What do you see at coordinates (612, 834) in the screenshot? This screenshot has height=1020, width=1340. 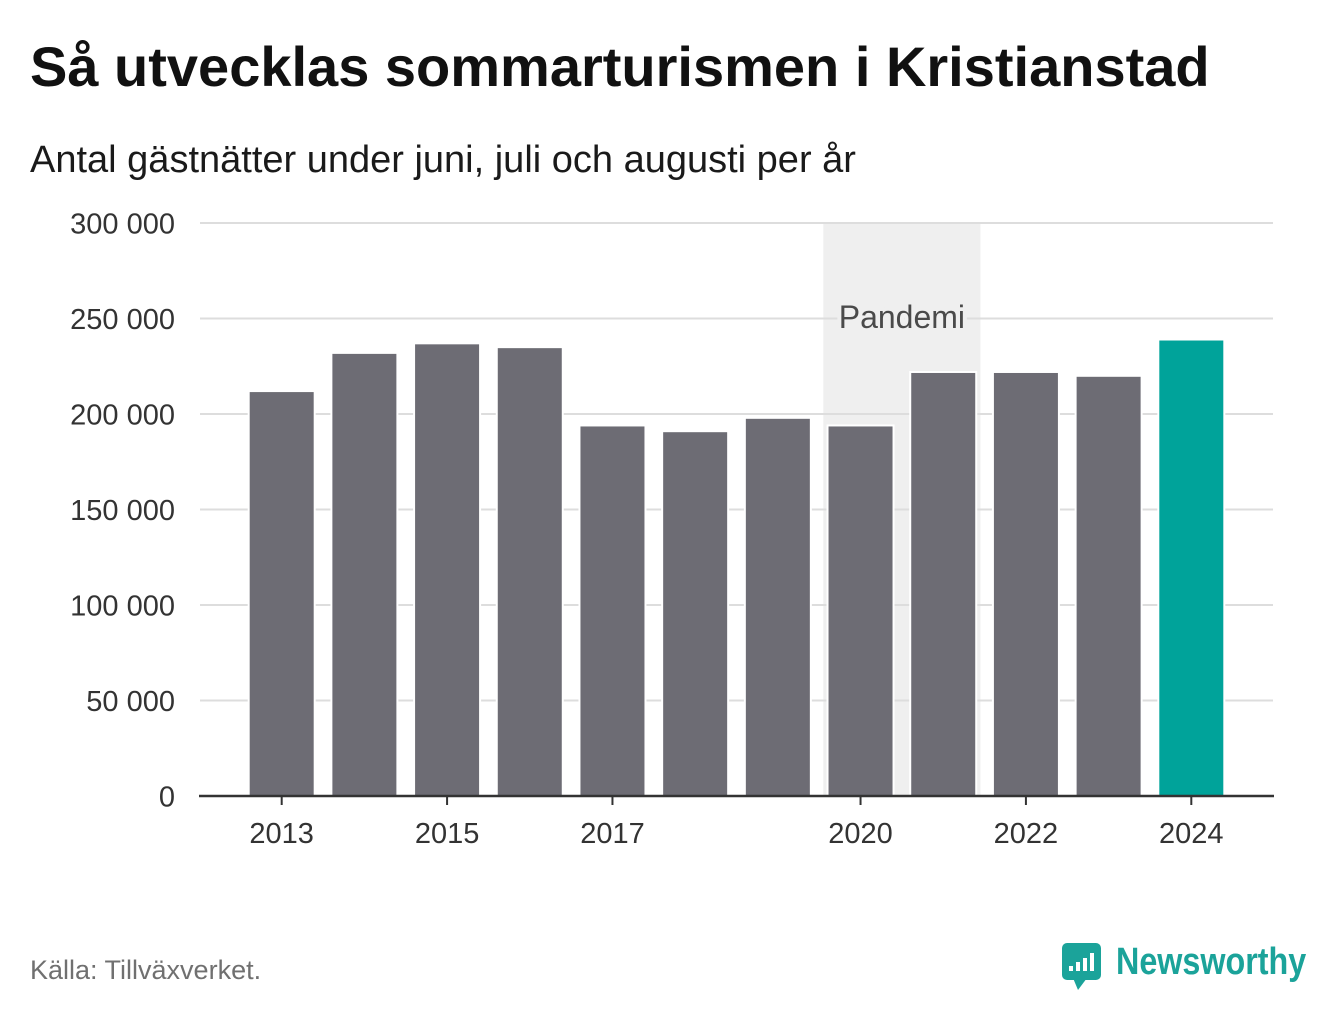 I see `x-tick-label: 2017` at bounding box center [612, 834].